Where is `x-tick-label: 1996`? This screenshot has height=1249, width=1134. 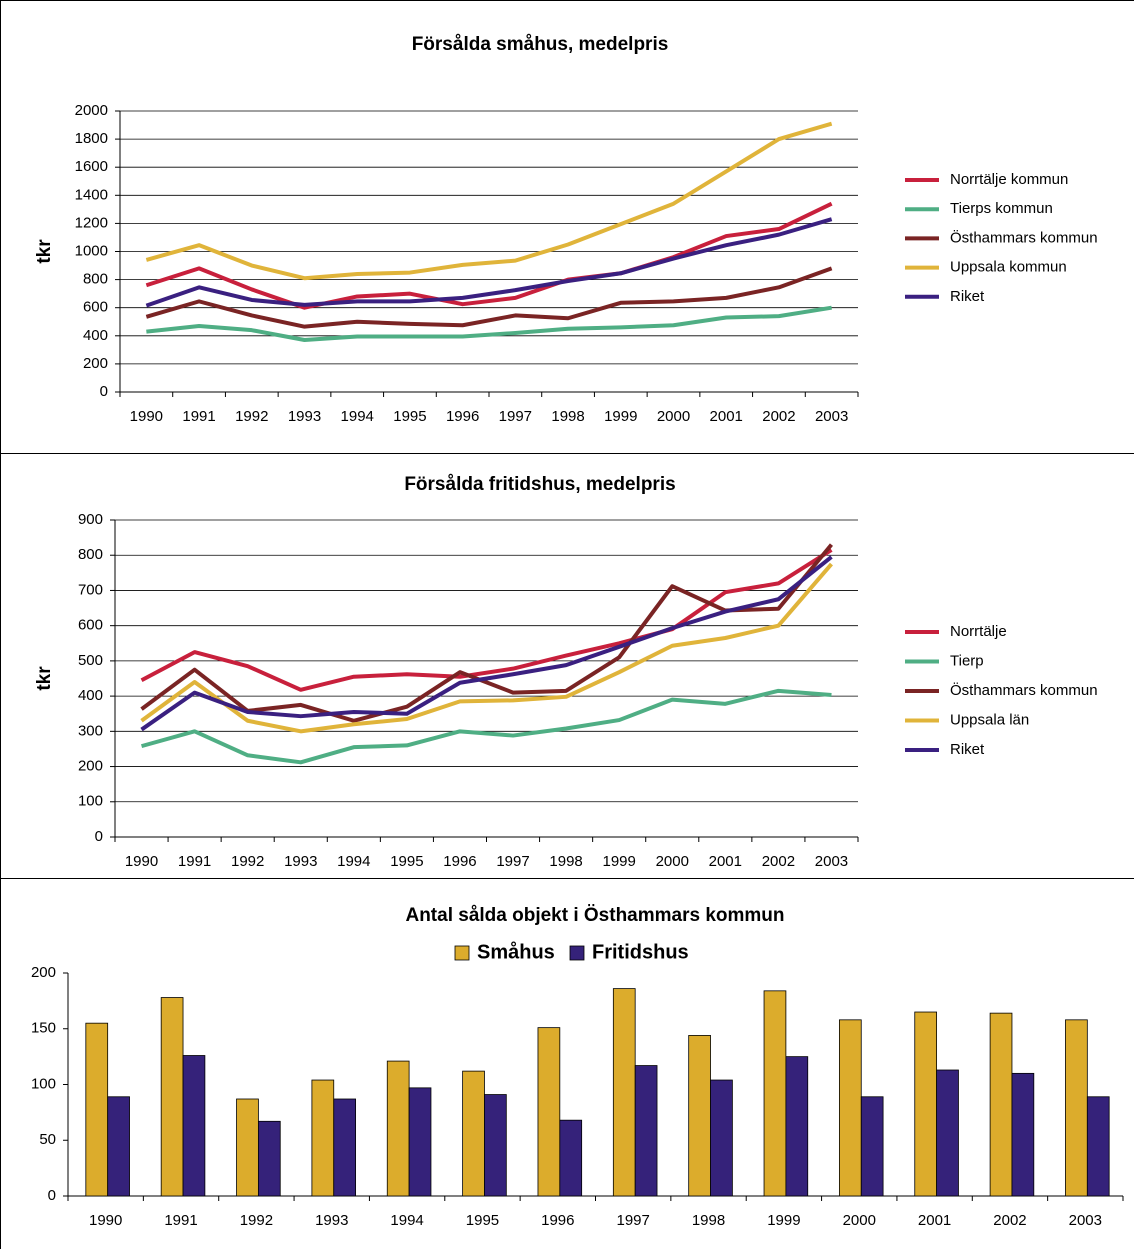 x-tick-label: 1996 is located at coordinates (459, 861).